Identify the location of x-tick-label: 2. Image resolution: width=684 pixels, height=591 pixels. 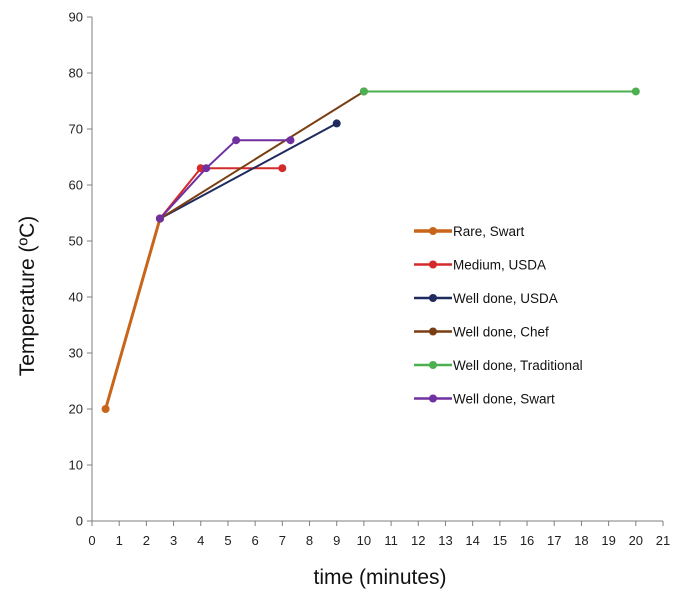
(146, 540).